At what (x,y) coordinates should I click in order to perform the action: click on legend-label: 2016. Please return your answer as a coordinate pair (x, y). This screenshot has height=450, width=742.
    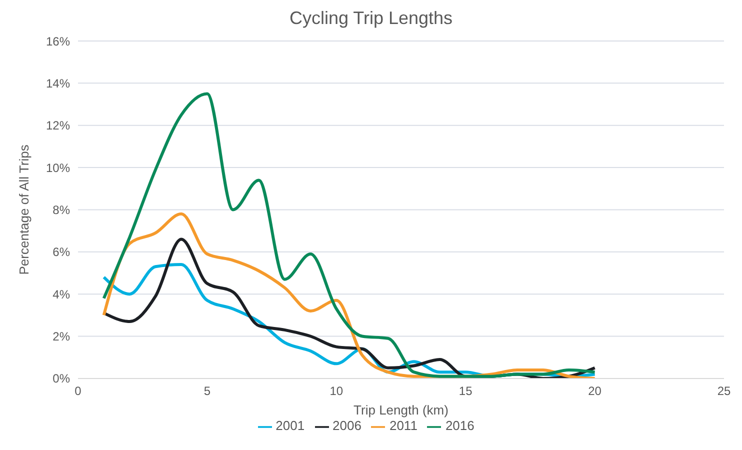
    Looking at the image, I should click on (459, 426).